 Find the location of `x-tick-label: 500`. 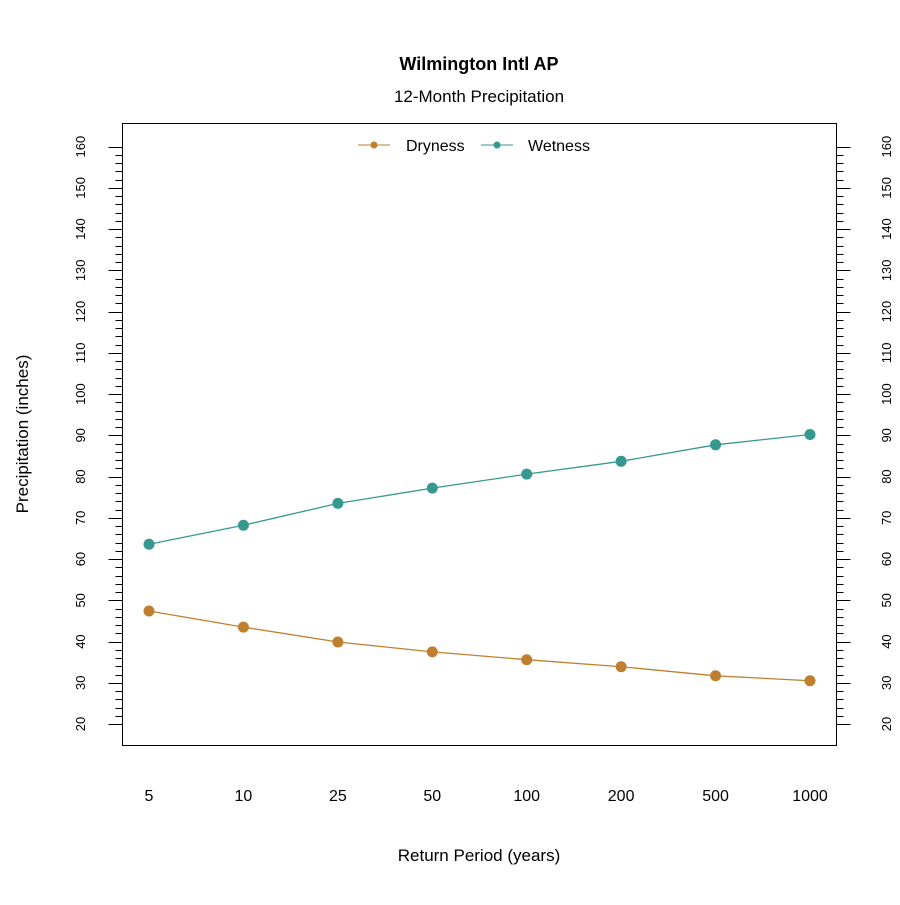

x-tick-label: 500 is located at coordinates (715, 796).